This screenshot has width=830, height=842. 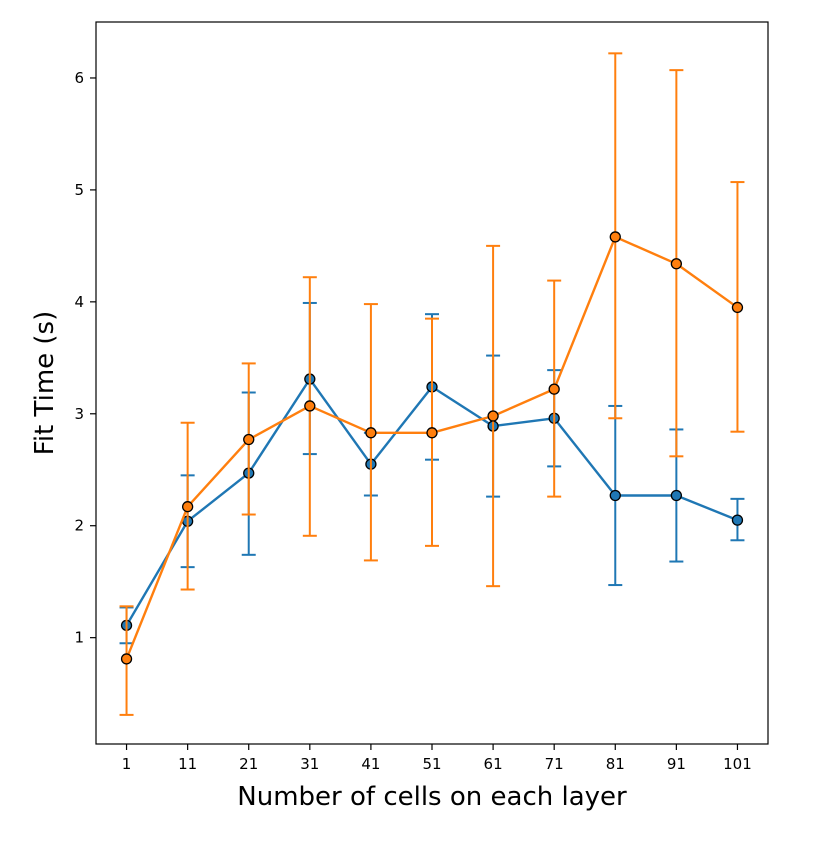 What do you see at coordinates (676, 764) in the screenshot?
I see `x-tick-label: 91` at bounding box center [676, 764].